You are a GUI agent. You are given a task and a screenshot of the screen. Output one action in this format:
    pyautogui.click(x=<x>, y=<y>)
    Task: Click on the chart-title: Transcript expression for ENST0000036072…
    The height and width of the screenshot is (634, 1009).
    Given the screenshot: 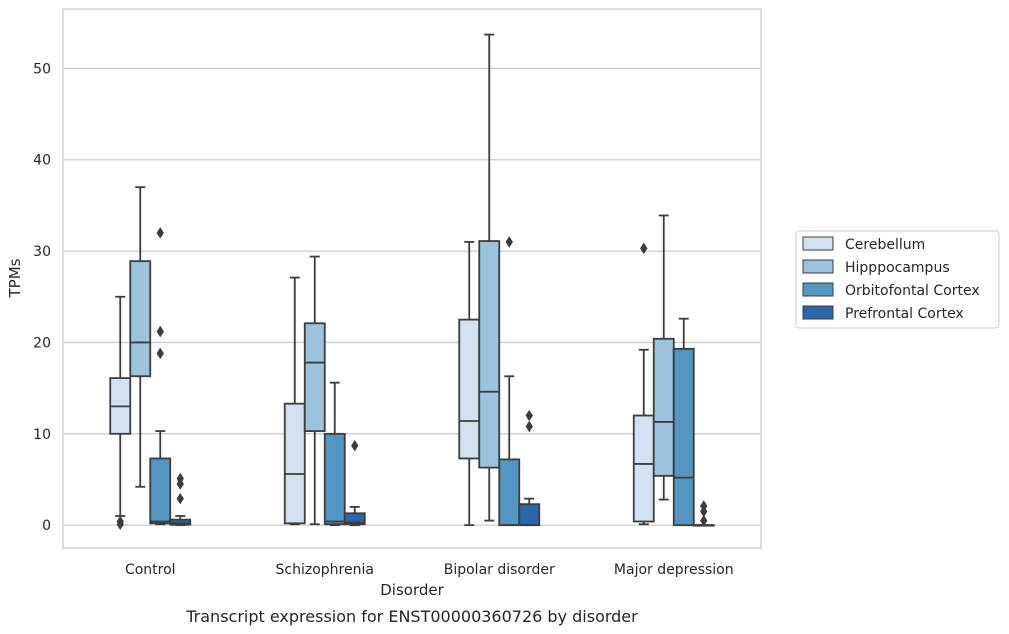 What is the action you would take?
    pyautogui.click(x=411, y=616)
    